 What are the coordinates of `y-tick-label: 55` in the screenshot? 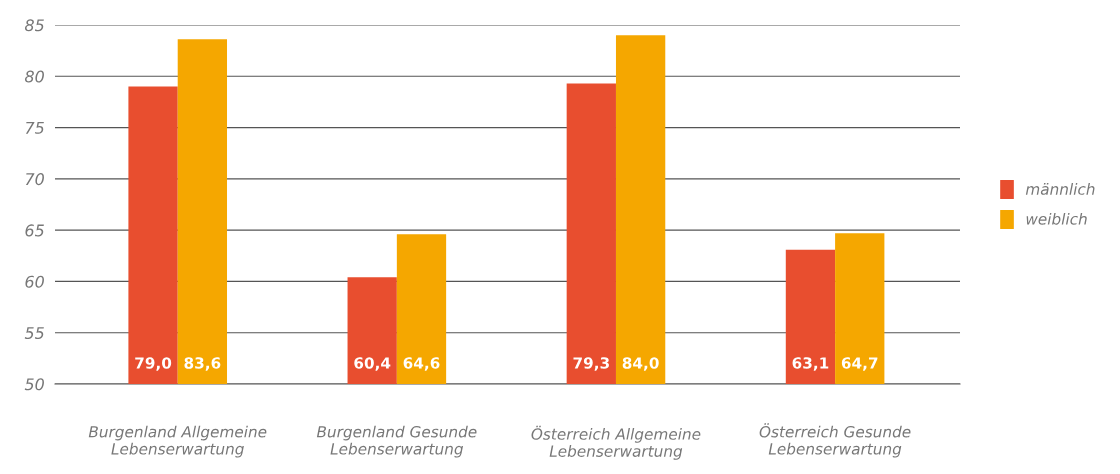 It's located at (34, 333).